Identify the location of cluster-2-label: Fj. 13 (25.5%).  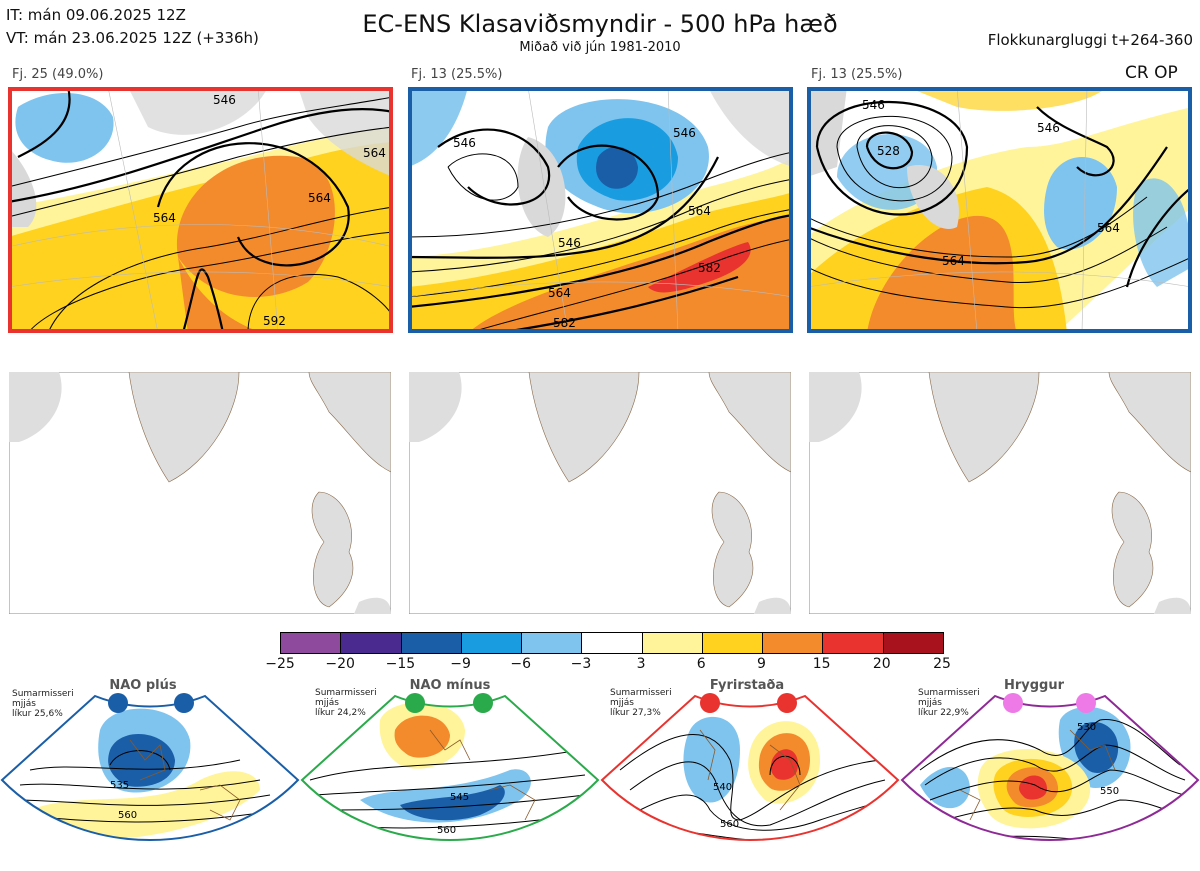
(457, 74).